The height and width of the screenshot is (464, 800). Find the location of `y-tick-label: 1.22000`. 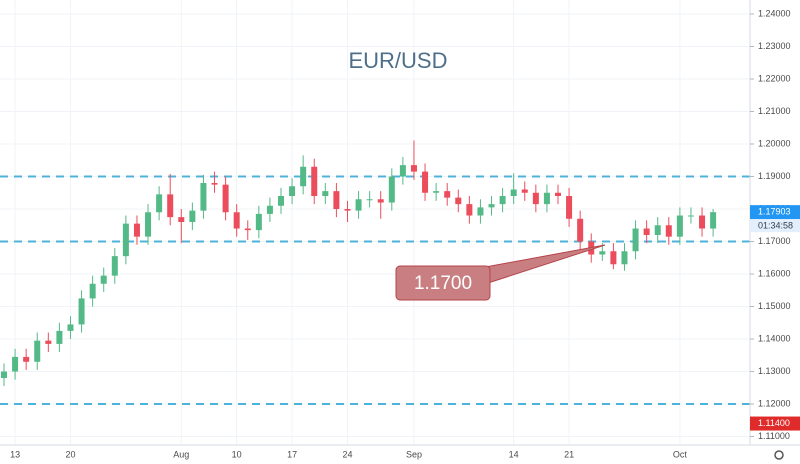

y-tick-label: 1.22000 is located at coordinates (774, 78).